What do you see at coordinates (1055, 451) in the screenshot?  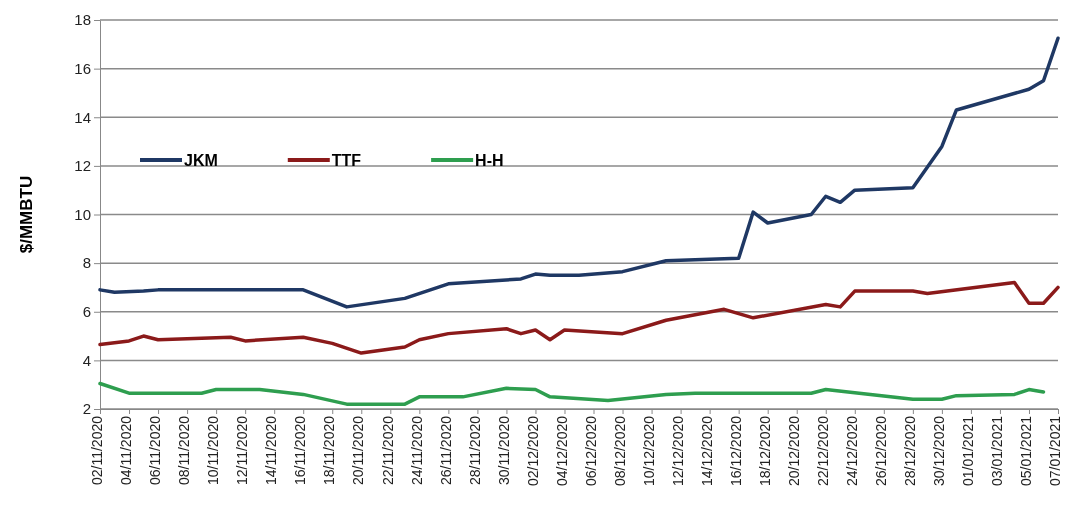 I see `x-tick-label: 07/01/2021` at bounding box center [1055, 451].